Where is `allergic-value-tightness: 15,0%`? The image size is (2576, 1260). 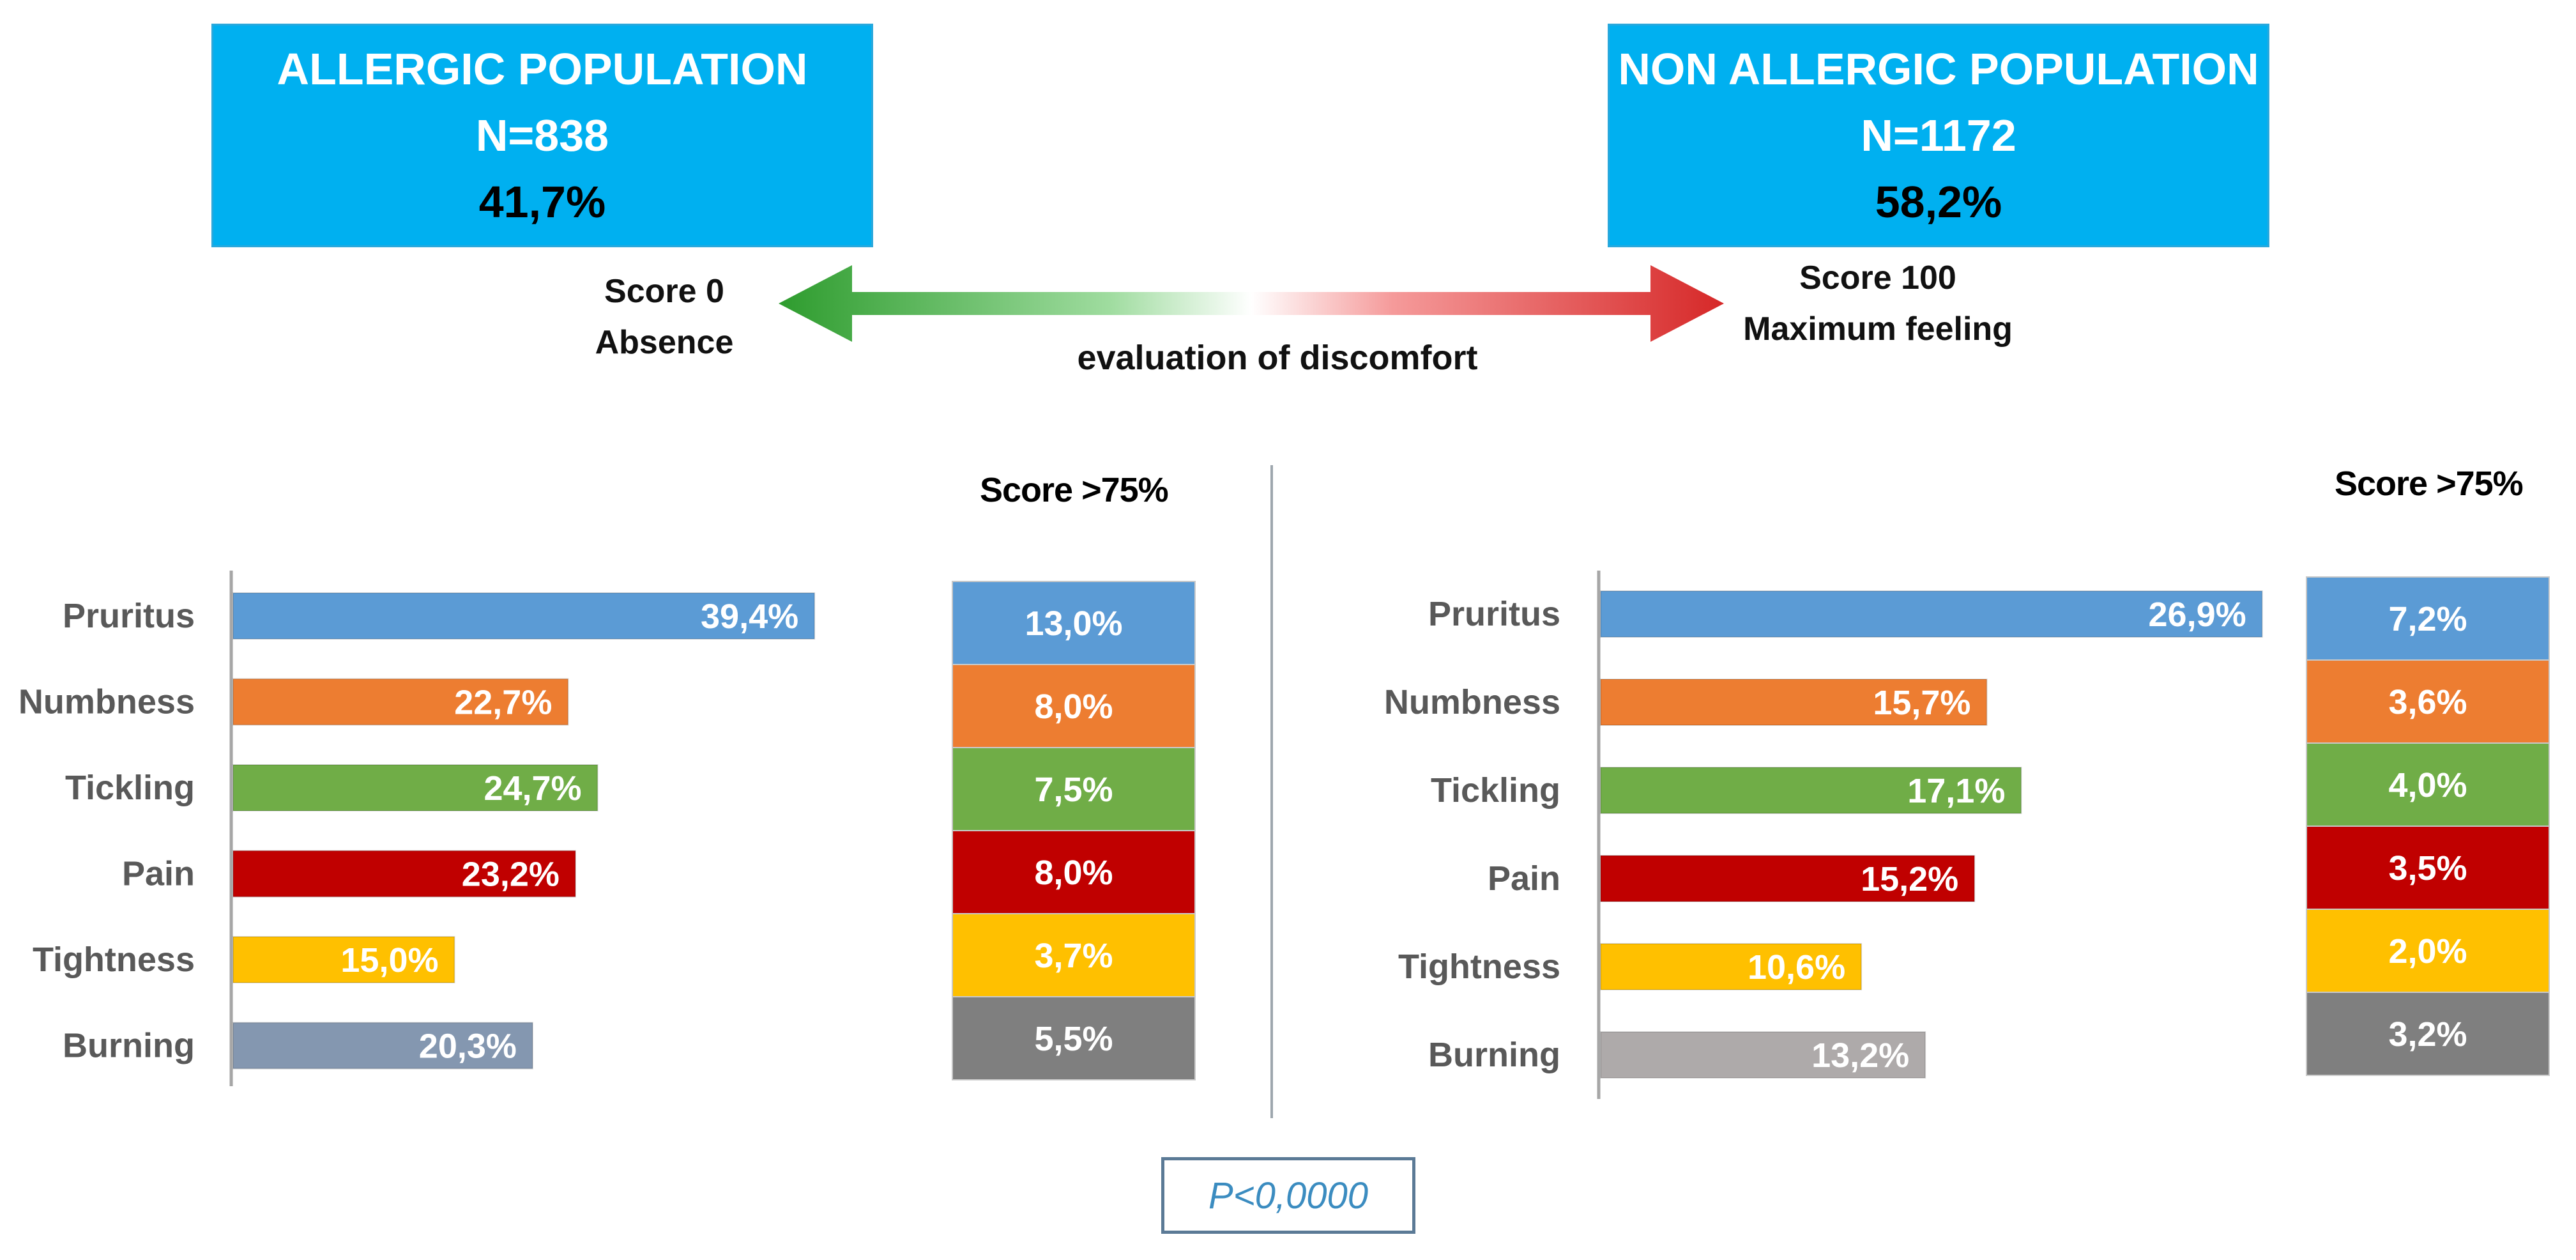
allergic-value-tightness: 15,0% is located at coordinates (389, 960).